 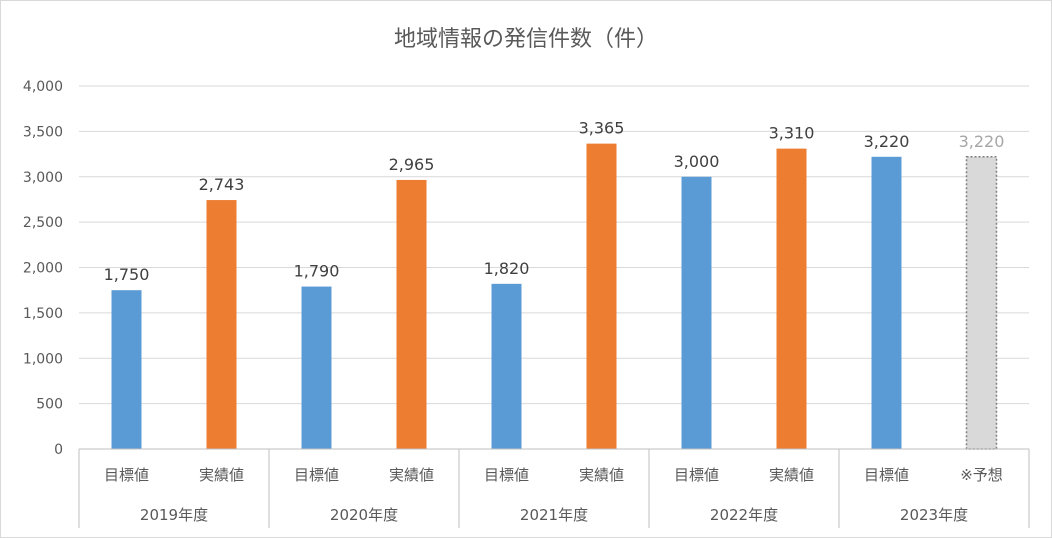 What do you see at coordinates (58, 450) in the screenshot?
I see `y-tick-label: 0` at bounding box center [58, 450].